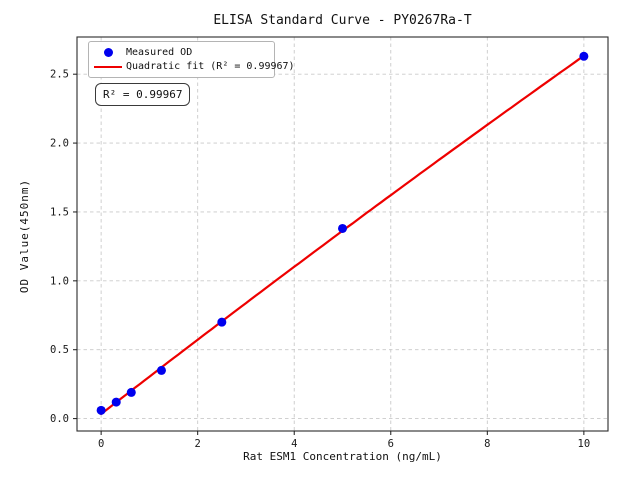 The image size is (640, 480). What do you see at coordinates (294, 444) in the screenshot?
I see `x-tick-label: 4` at bounding box center [294, 444].